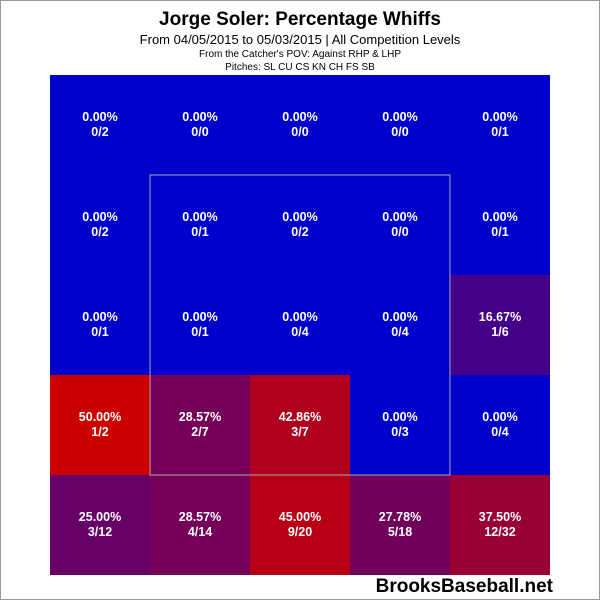 This screenshot has height=600, width=600. I want to click on heatmap-cell-r4-c0, so click(100, 525).